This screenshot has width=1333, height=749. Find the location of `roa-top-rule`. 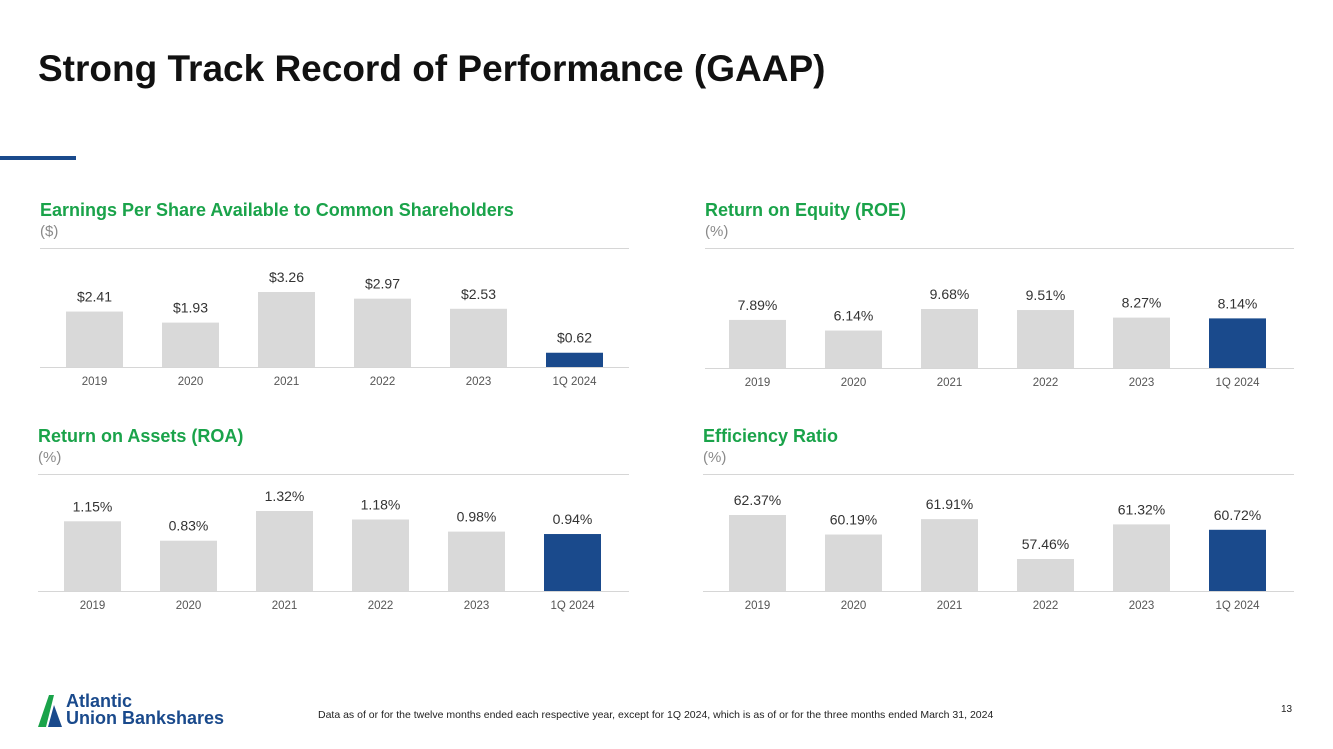

roa-top-rule is located at coordinates (333, 474).